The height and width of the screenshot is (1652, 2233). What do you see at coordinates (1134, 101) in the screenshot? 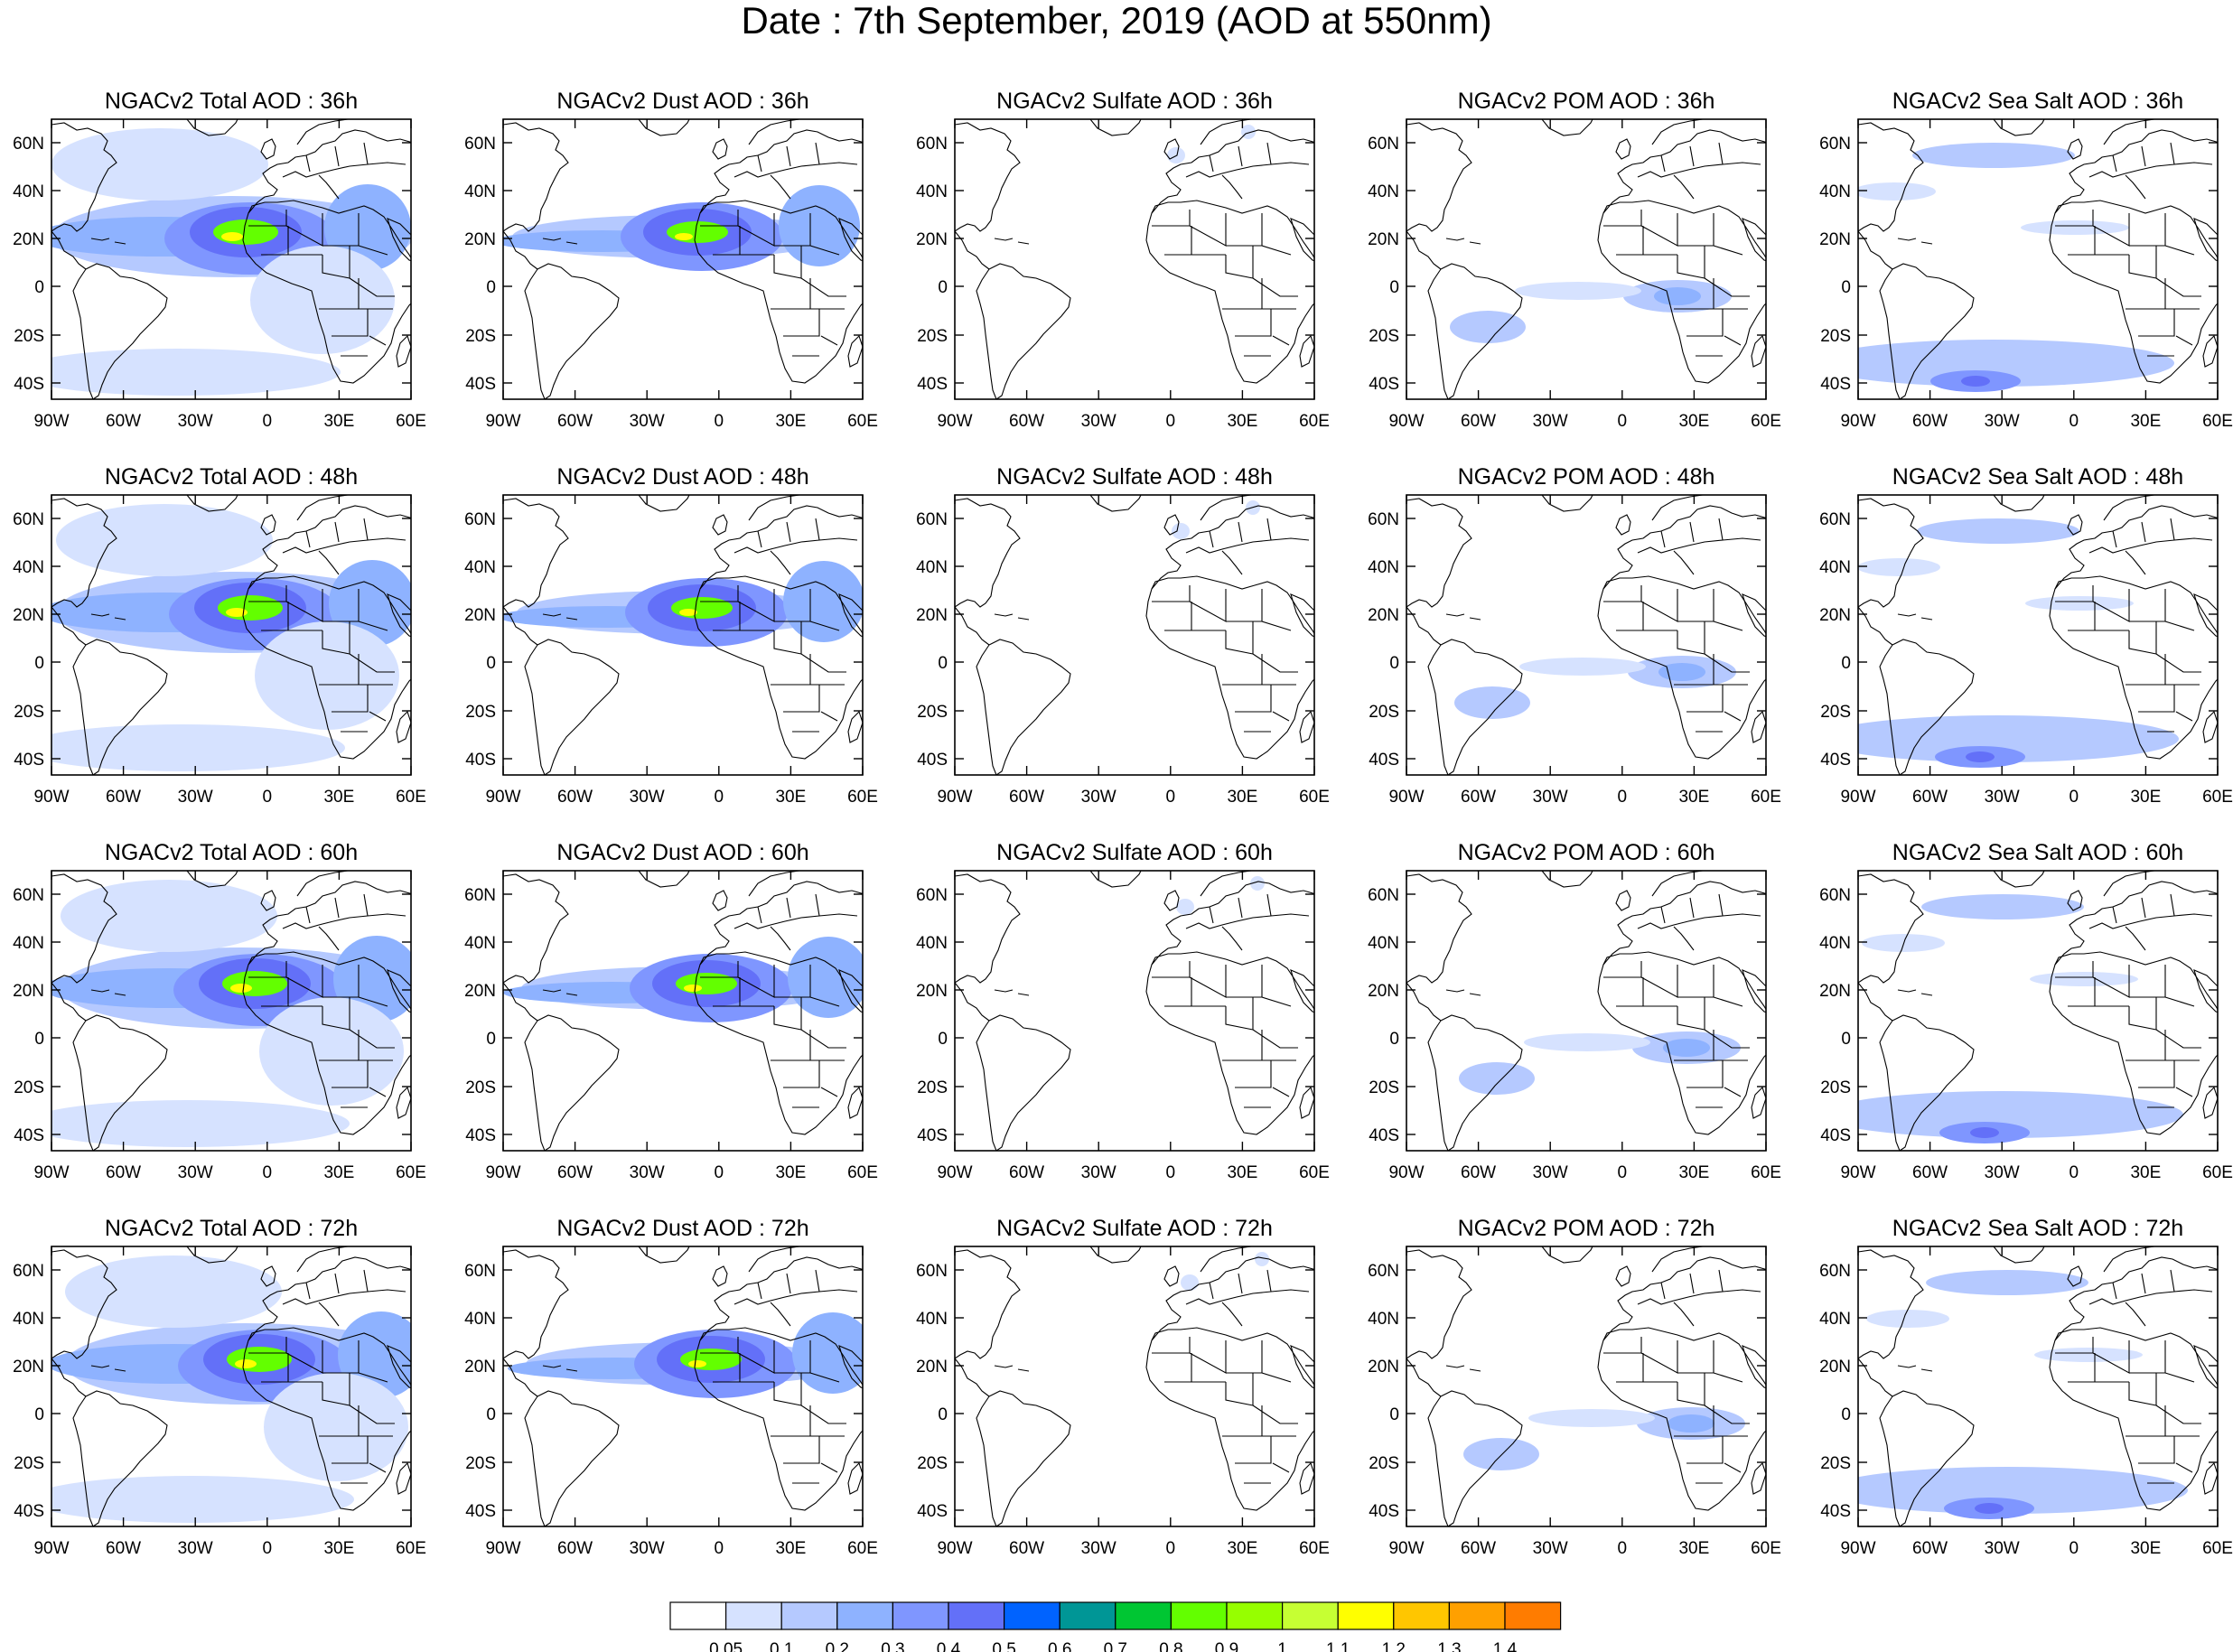
I see `panel-title: NGACv2 Sulfate AOD : 36h` at bounding box center [1134, 101].